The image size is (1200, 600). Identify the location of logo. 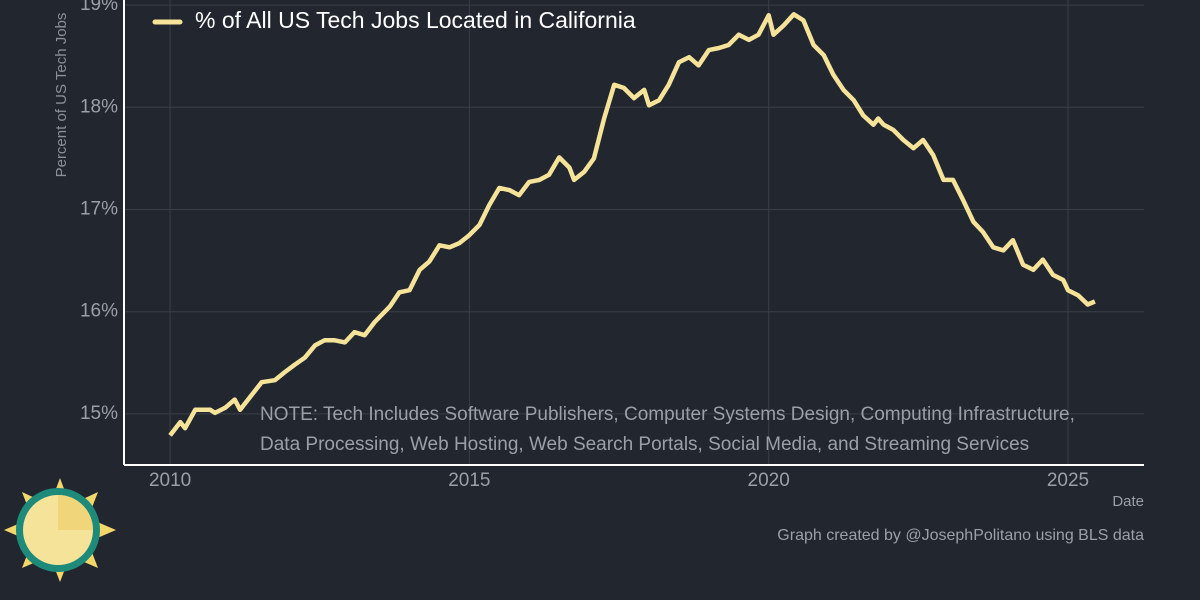
(60, 530).